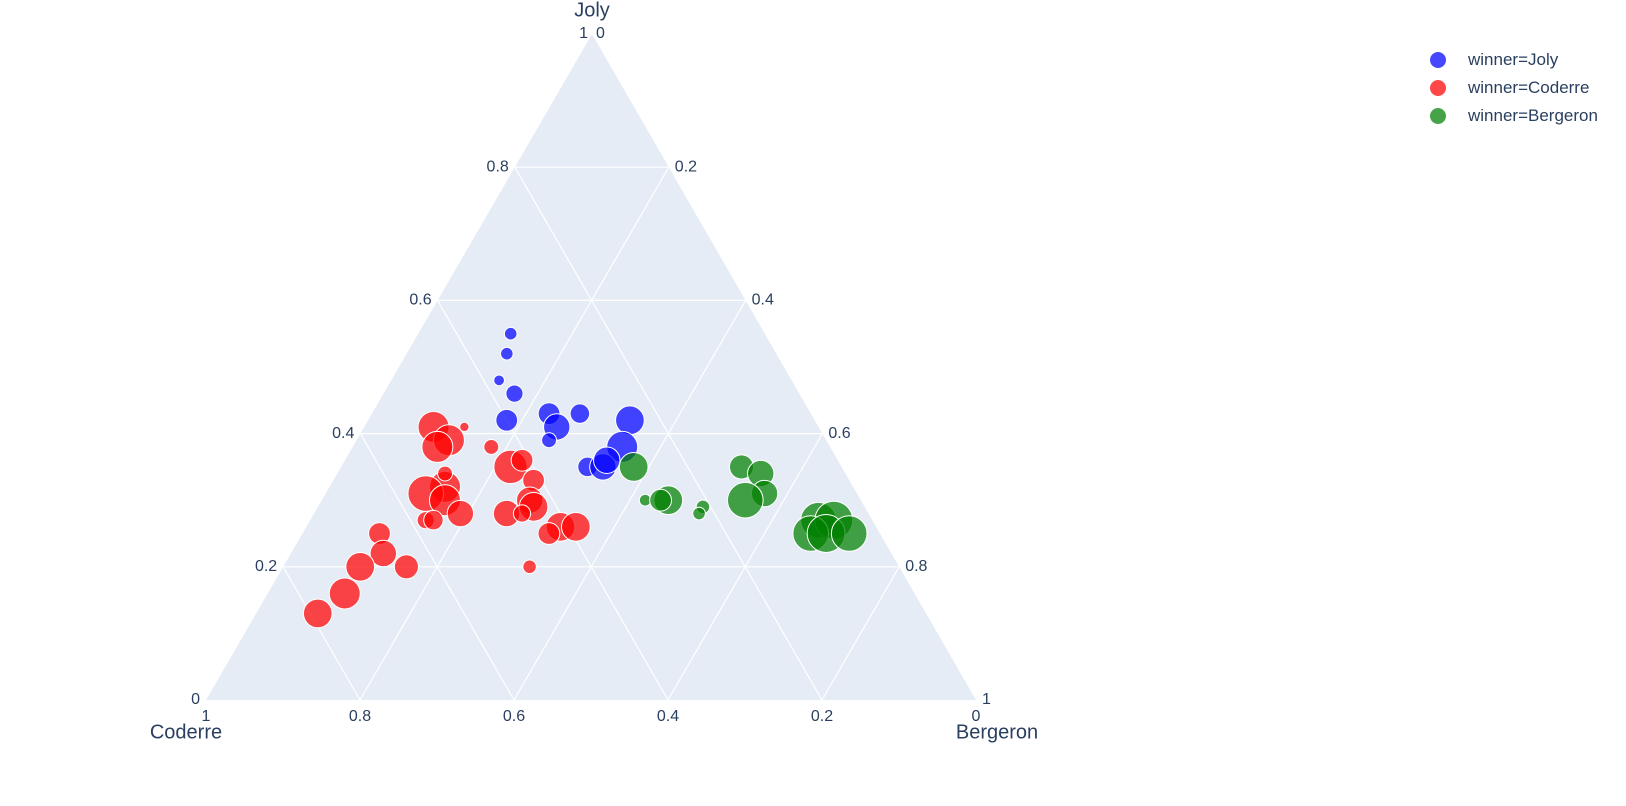  Describe the element at coordinates (686, 166) in the screenshot. I see `tick-label-bergeron: 0.2` at that location.